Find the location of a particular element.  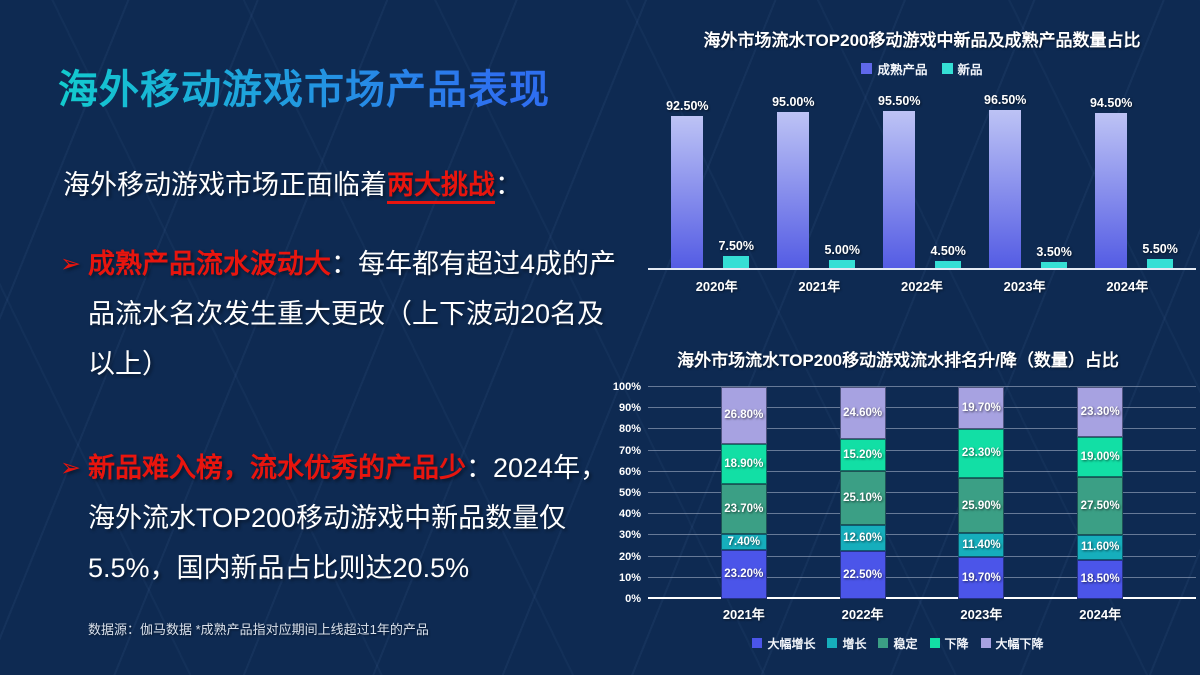

segment-increase-2022年: 12.60% is located at coordinates (862, 538).